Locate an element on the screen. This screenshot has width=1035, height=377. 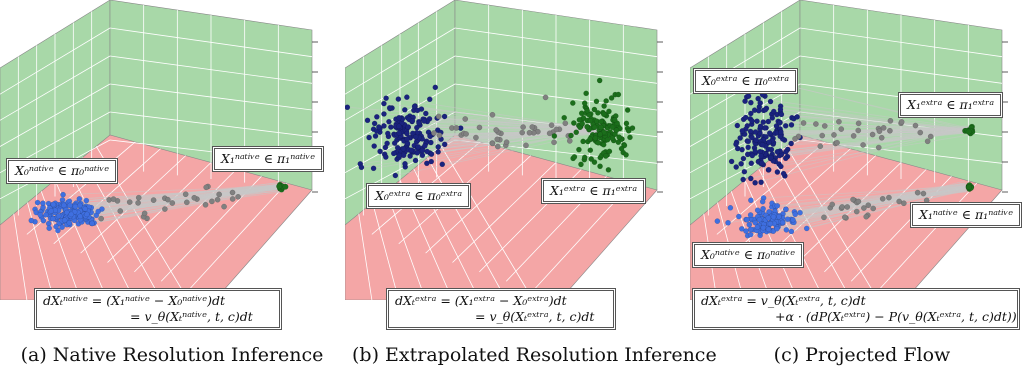
panel-a-target-label: X₁ⁿᵃᵗⁱᵛᵉ ∈ π₁ⁿᵃᵗⁱᵛᵉ is located at coordinates (268, 159).